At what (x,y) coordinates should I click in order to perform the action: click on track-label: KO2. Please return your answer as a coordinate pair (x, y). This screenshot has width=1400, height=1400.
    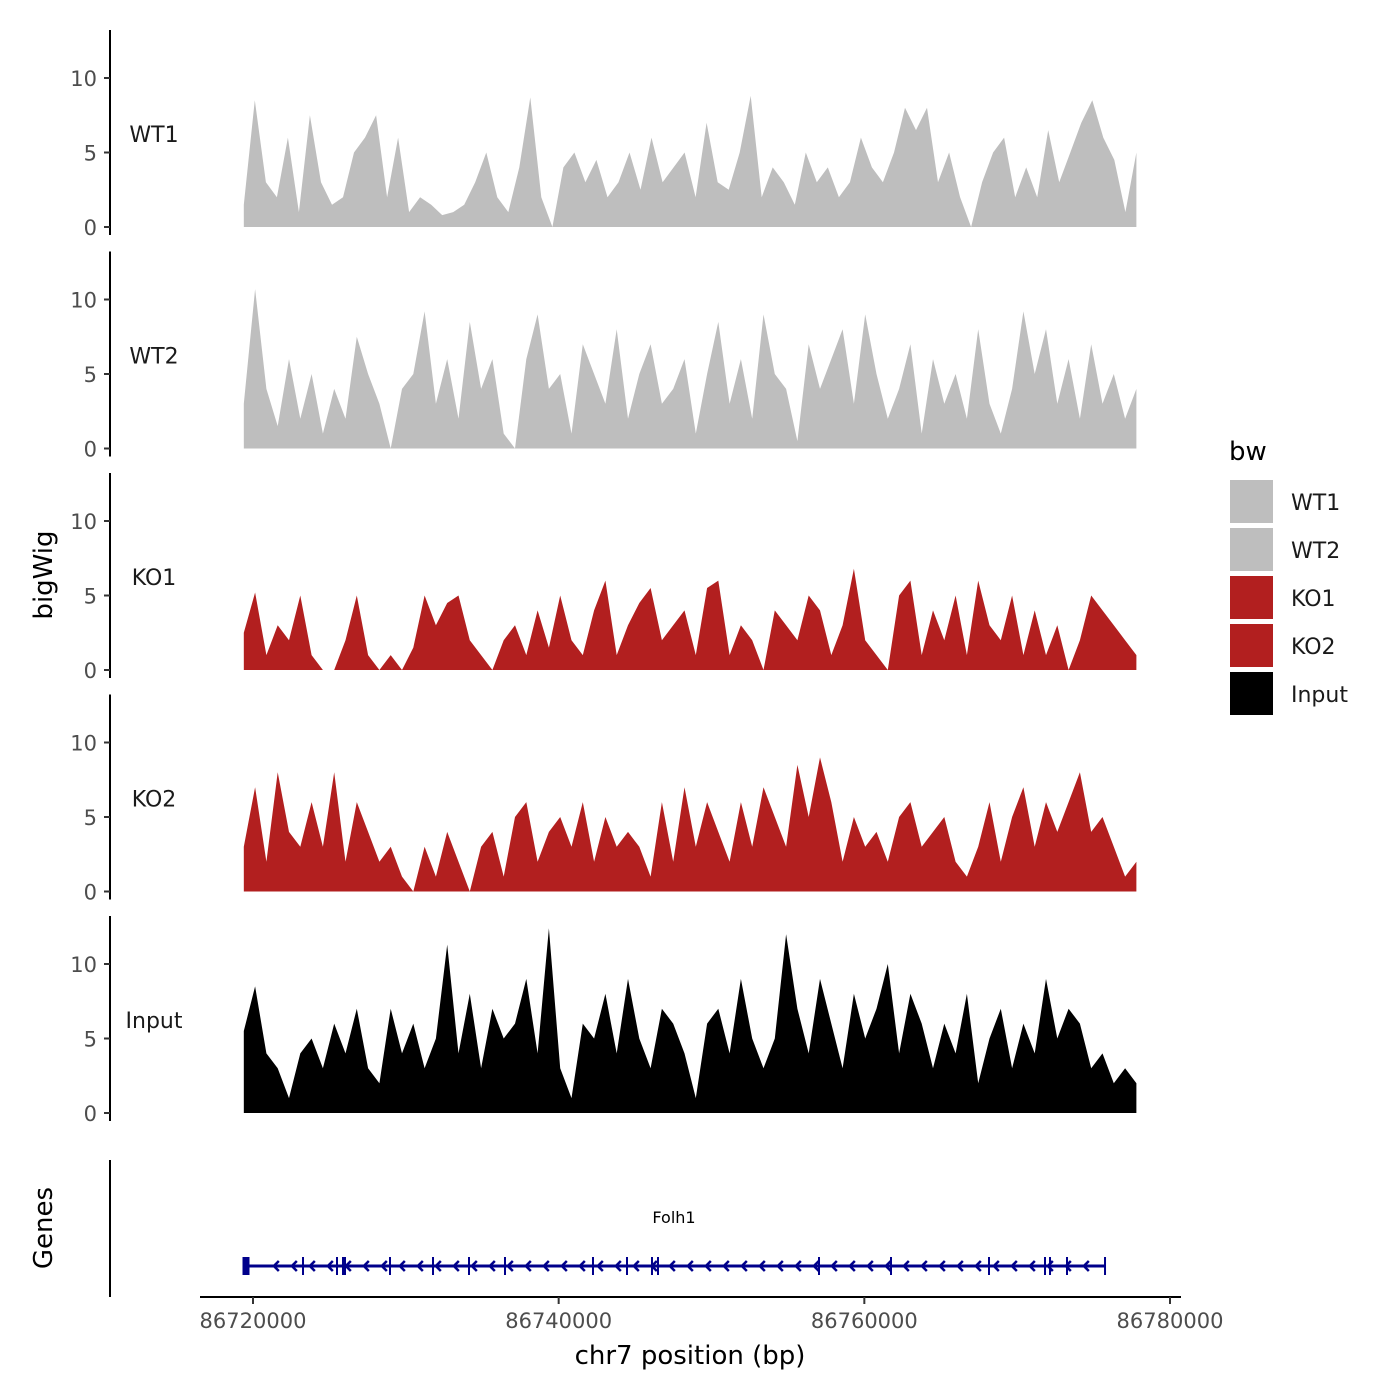
    Looking at the image, I should click on (154, 800).